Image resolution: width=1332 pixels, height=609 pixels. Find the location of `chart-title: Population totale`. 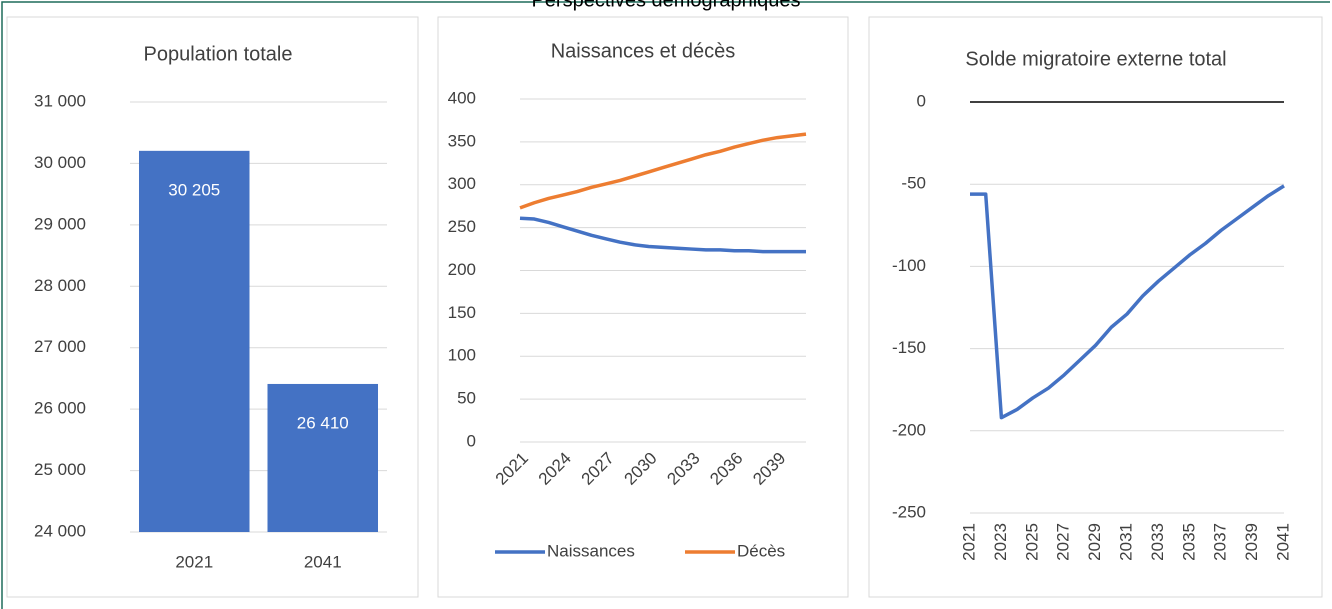

chart-title: Population totale is located at coordinates (217, 54).